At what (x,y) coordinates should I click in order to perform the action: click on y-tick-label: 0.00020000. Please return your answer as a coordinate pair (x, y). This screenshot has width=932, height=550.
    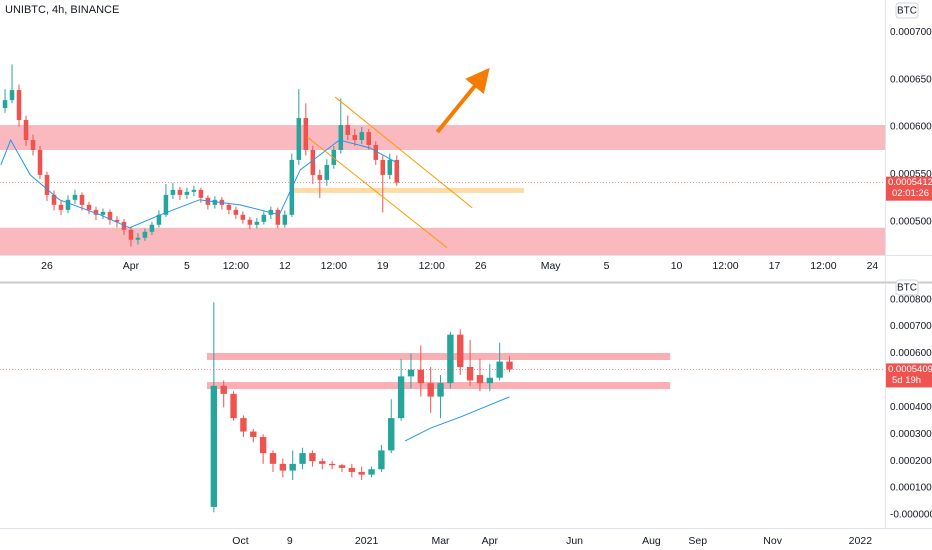
    Looking at the image, I should click on (911, 461).